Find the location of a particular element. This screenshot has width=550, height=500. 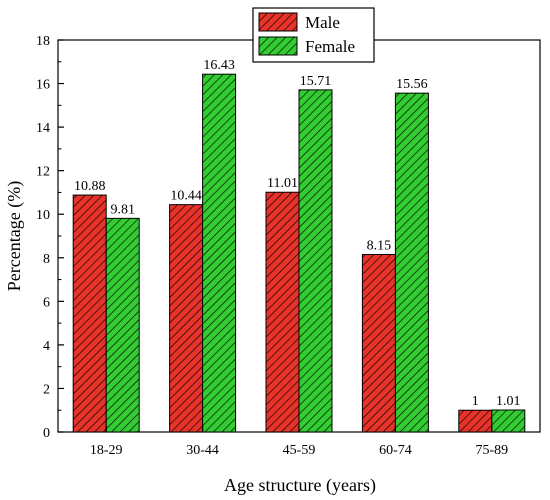

data-label-male: 10.44 is located at coordinates (186, 196).